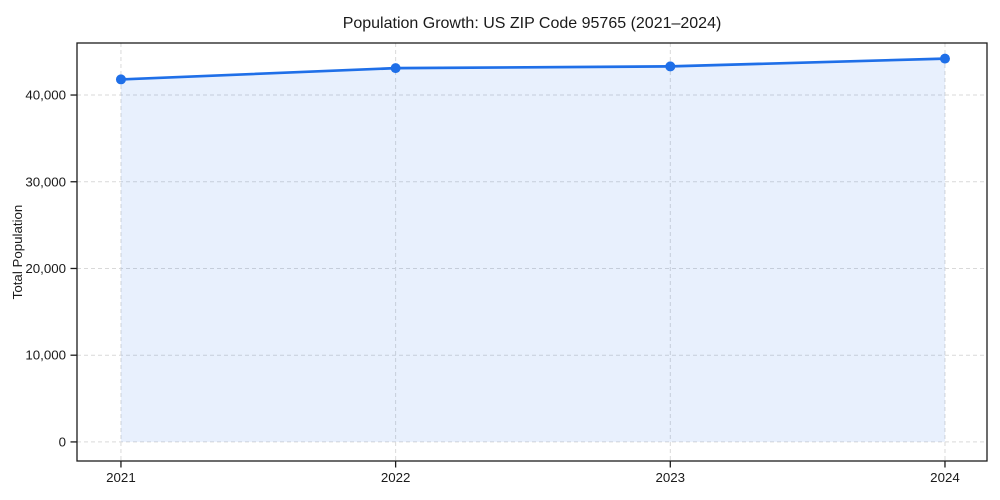  I want to click on data-point-2023, so click(670, 66).